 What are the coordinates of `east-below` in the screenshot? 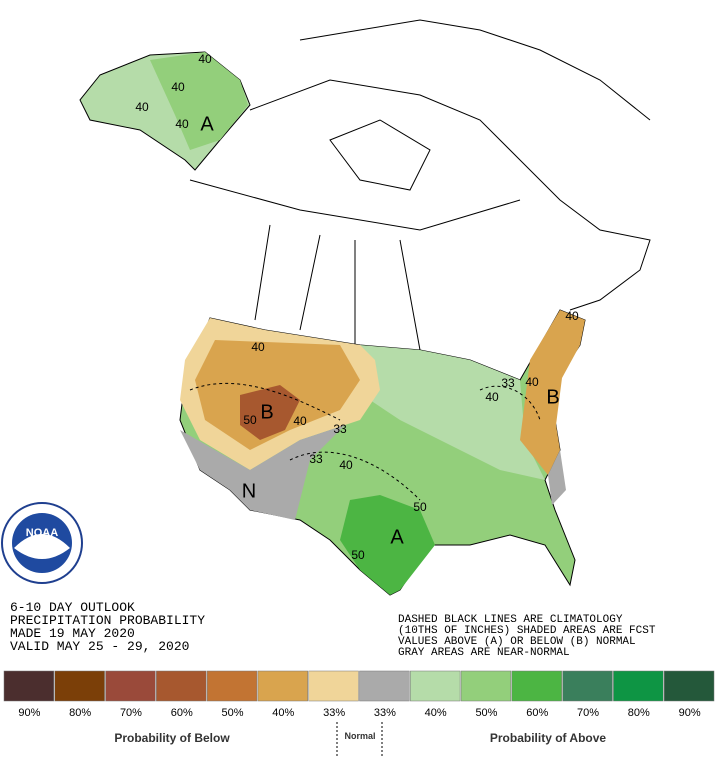 It's located at (552, 392).